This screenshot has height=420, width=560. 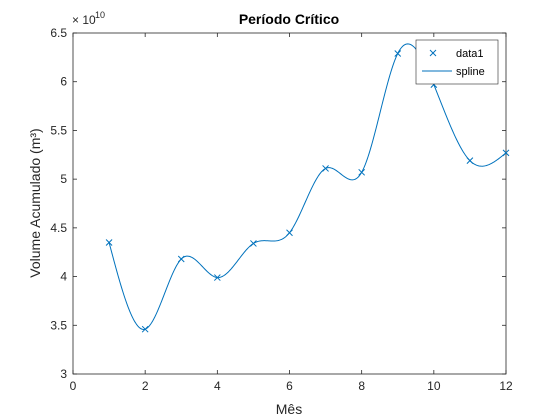 What do you see at coordinates (361, 386) in the screenshot?
I see `x-tick-label: 8` at bounding box center [361, 386].